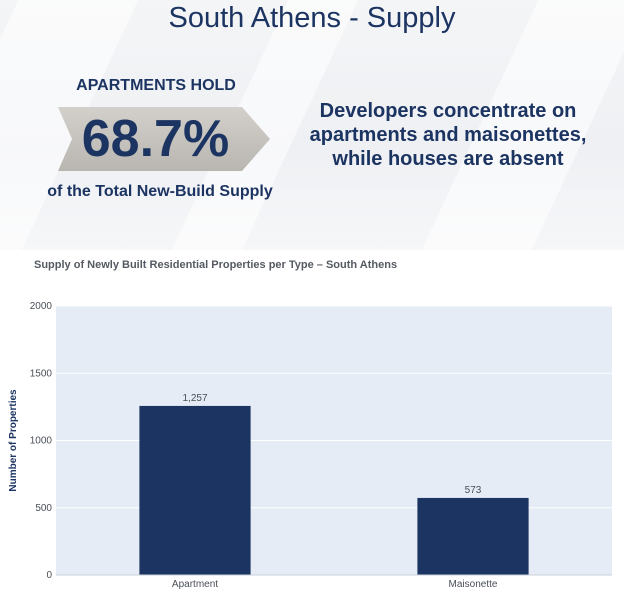  Describe the element at coordinates (195, 584) in the screenshot. I see `x-tick-label: Apartment` at that location.